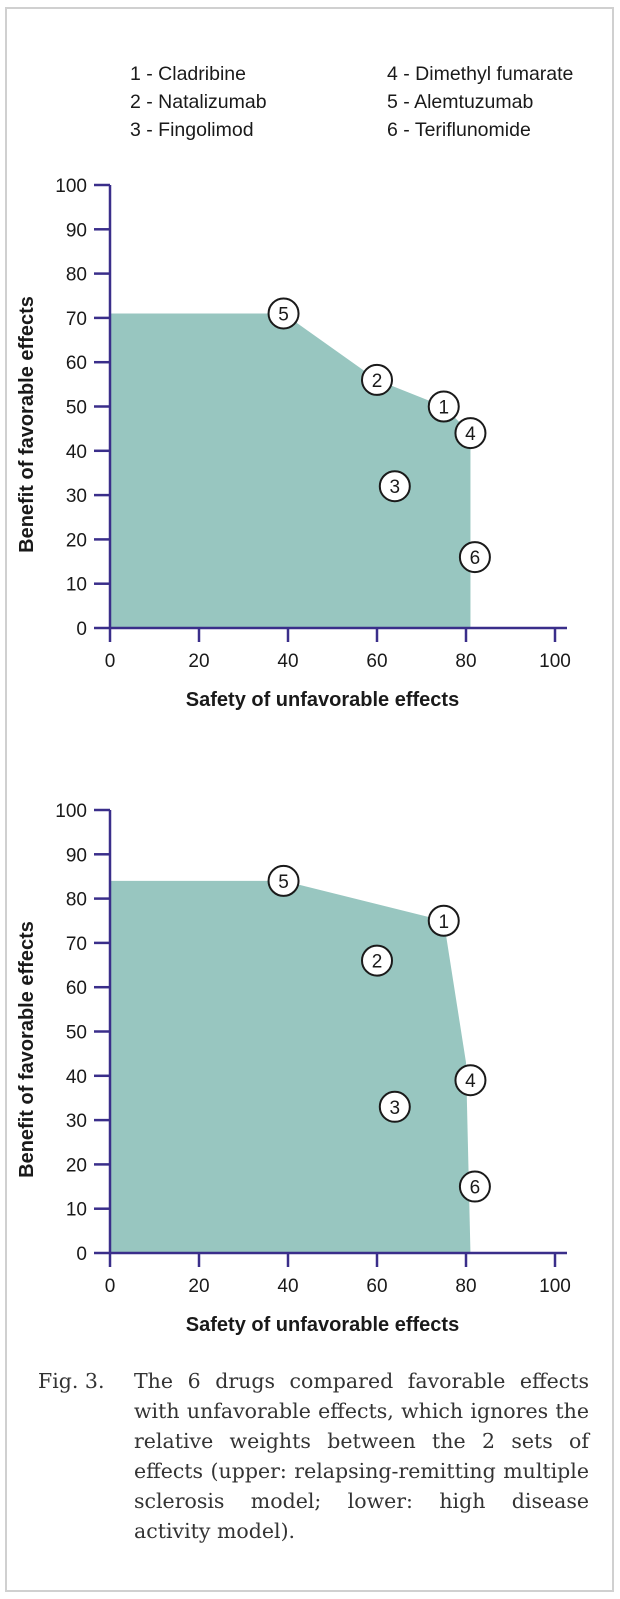 The width and height of the screenshot is (620, 1599). What do you see at coordinates (71, 1381) in the screenshot?
I see `caption-number: Fig. 3.` at bounding box center [71, 1381].